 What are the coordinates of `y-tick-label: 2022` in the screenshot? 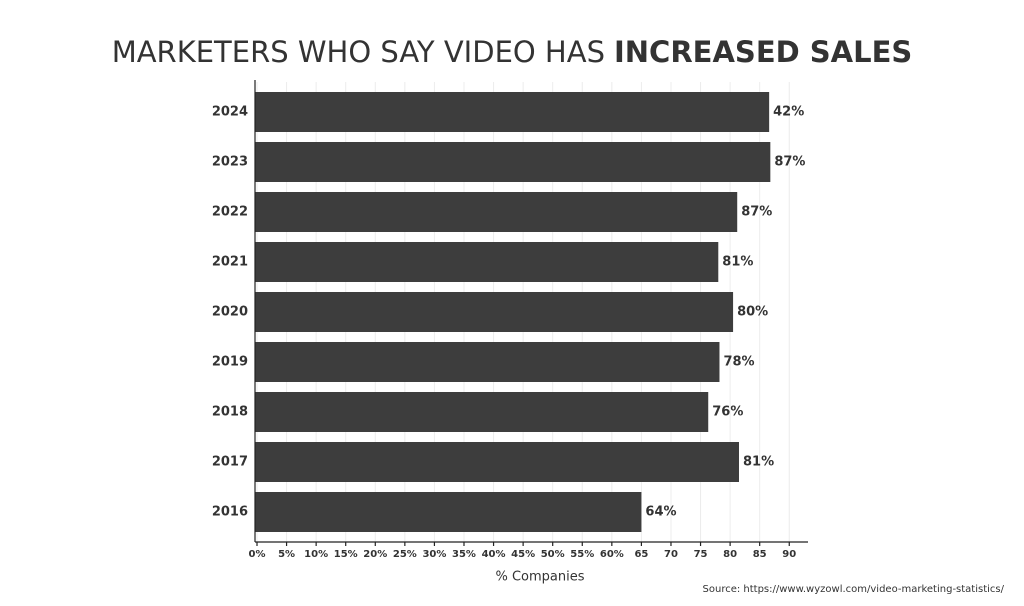 It's located at (230, 212).